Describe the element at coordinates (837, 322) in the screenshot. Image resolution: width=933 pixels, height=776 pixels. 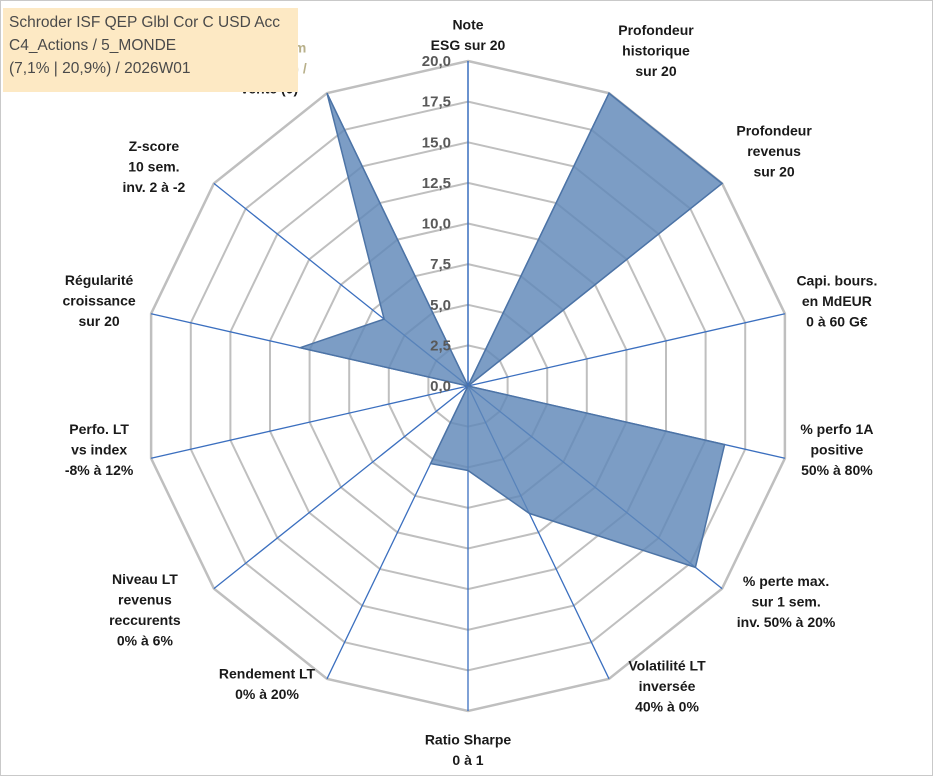
I see `axis-label-line: 0 à 60 G€` at that location.